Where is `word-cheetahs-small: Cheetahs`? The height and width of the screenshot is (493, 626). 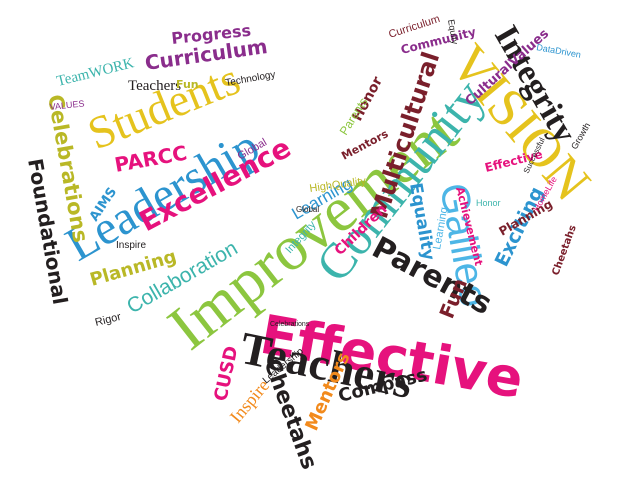
word-cheetahs-small: Cheetahs is located at coordinates (564, 250).